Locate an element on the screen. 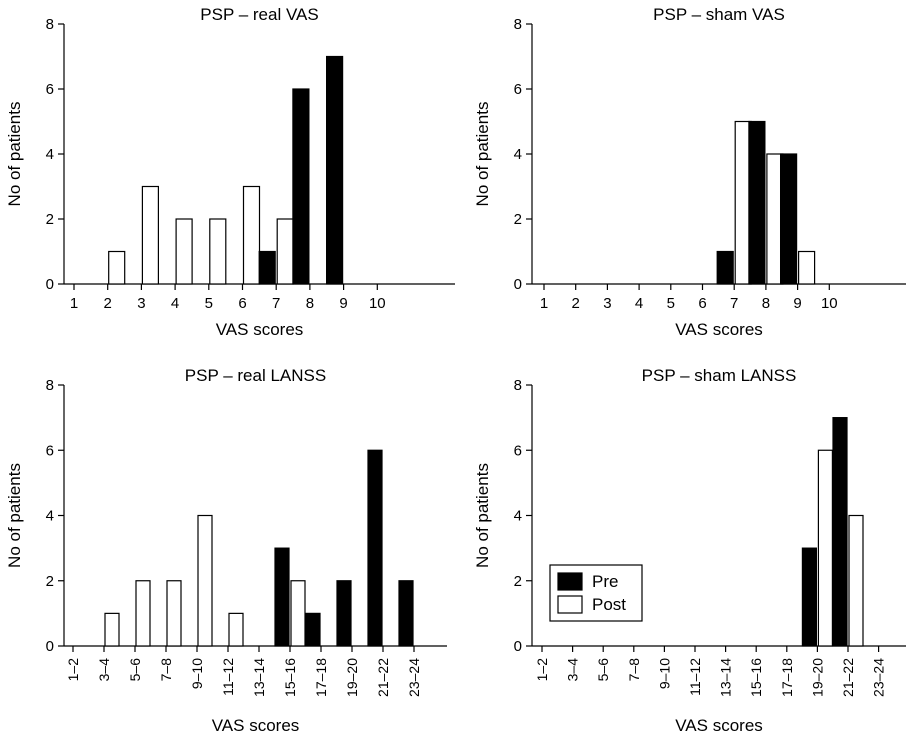 This screenshot has height=738, width=911. legend-swatch-pre is located at coordinates (570, 581).